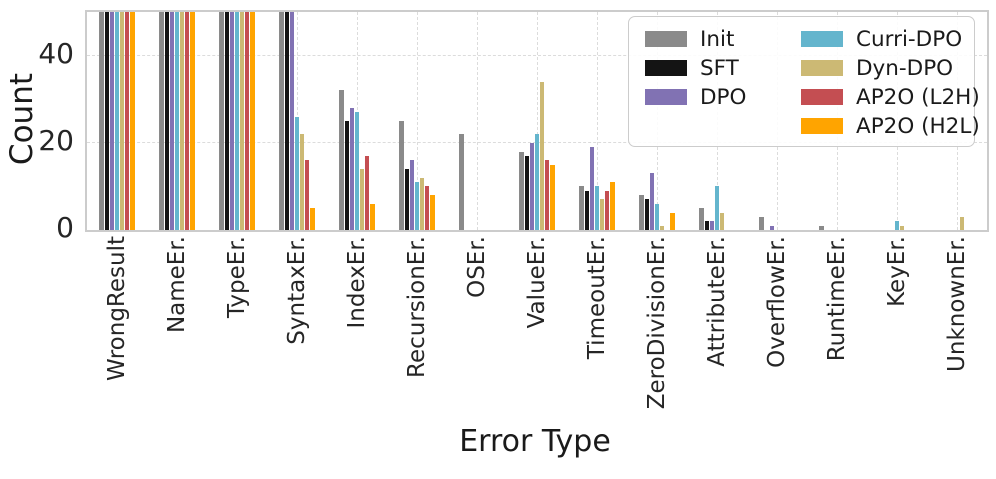 This screenshot has width=996, height=479. Describe the element at coordinates (417, 307) in the screenshot. I see `x-tick-label: RecursionEr.` at that location.